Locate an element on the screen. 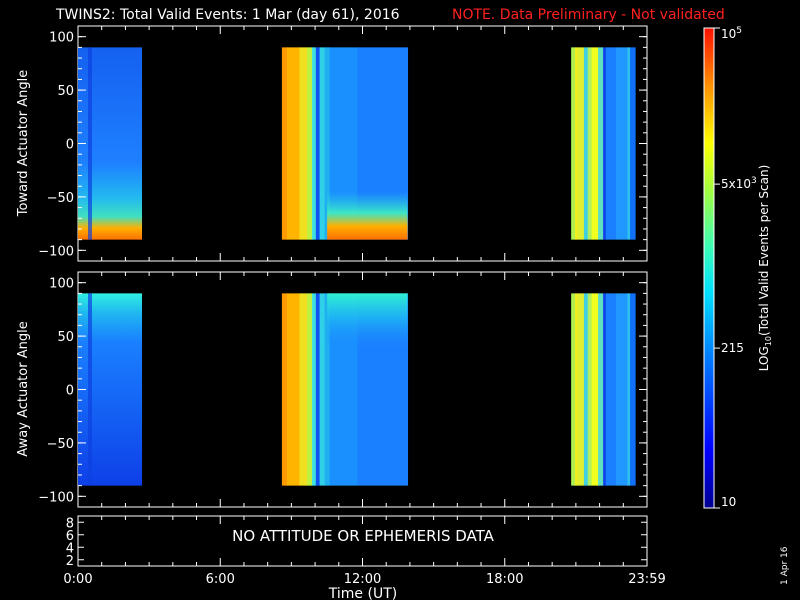  ephemeris-ytick-label-0: 8 is located at coordinates (70, 523).